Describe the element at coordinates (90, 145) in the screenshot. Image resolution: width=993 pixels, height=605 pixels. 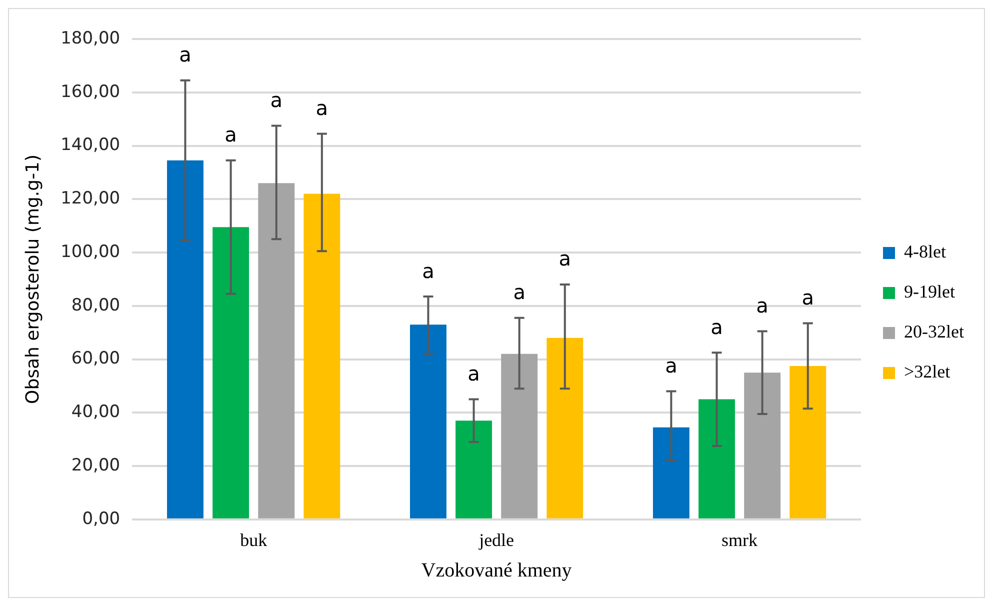
I see `y-tick-label: 140,00` at that location.